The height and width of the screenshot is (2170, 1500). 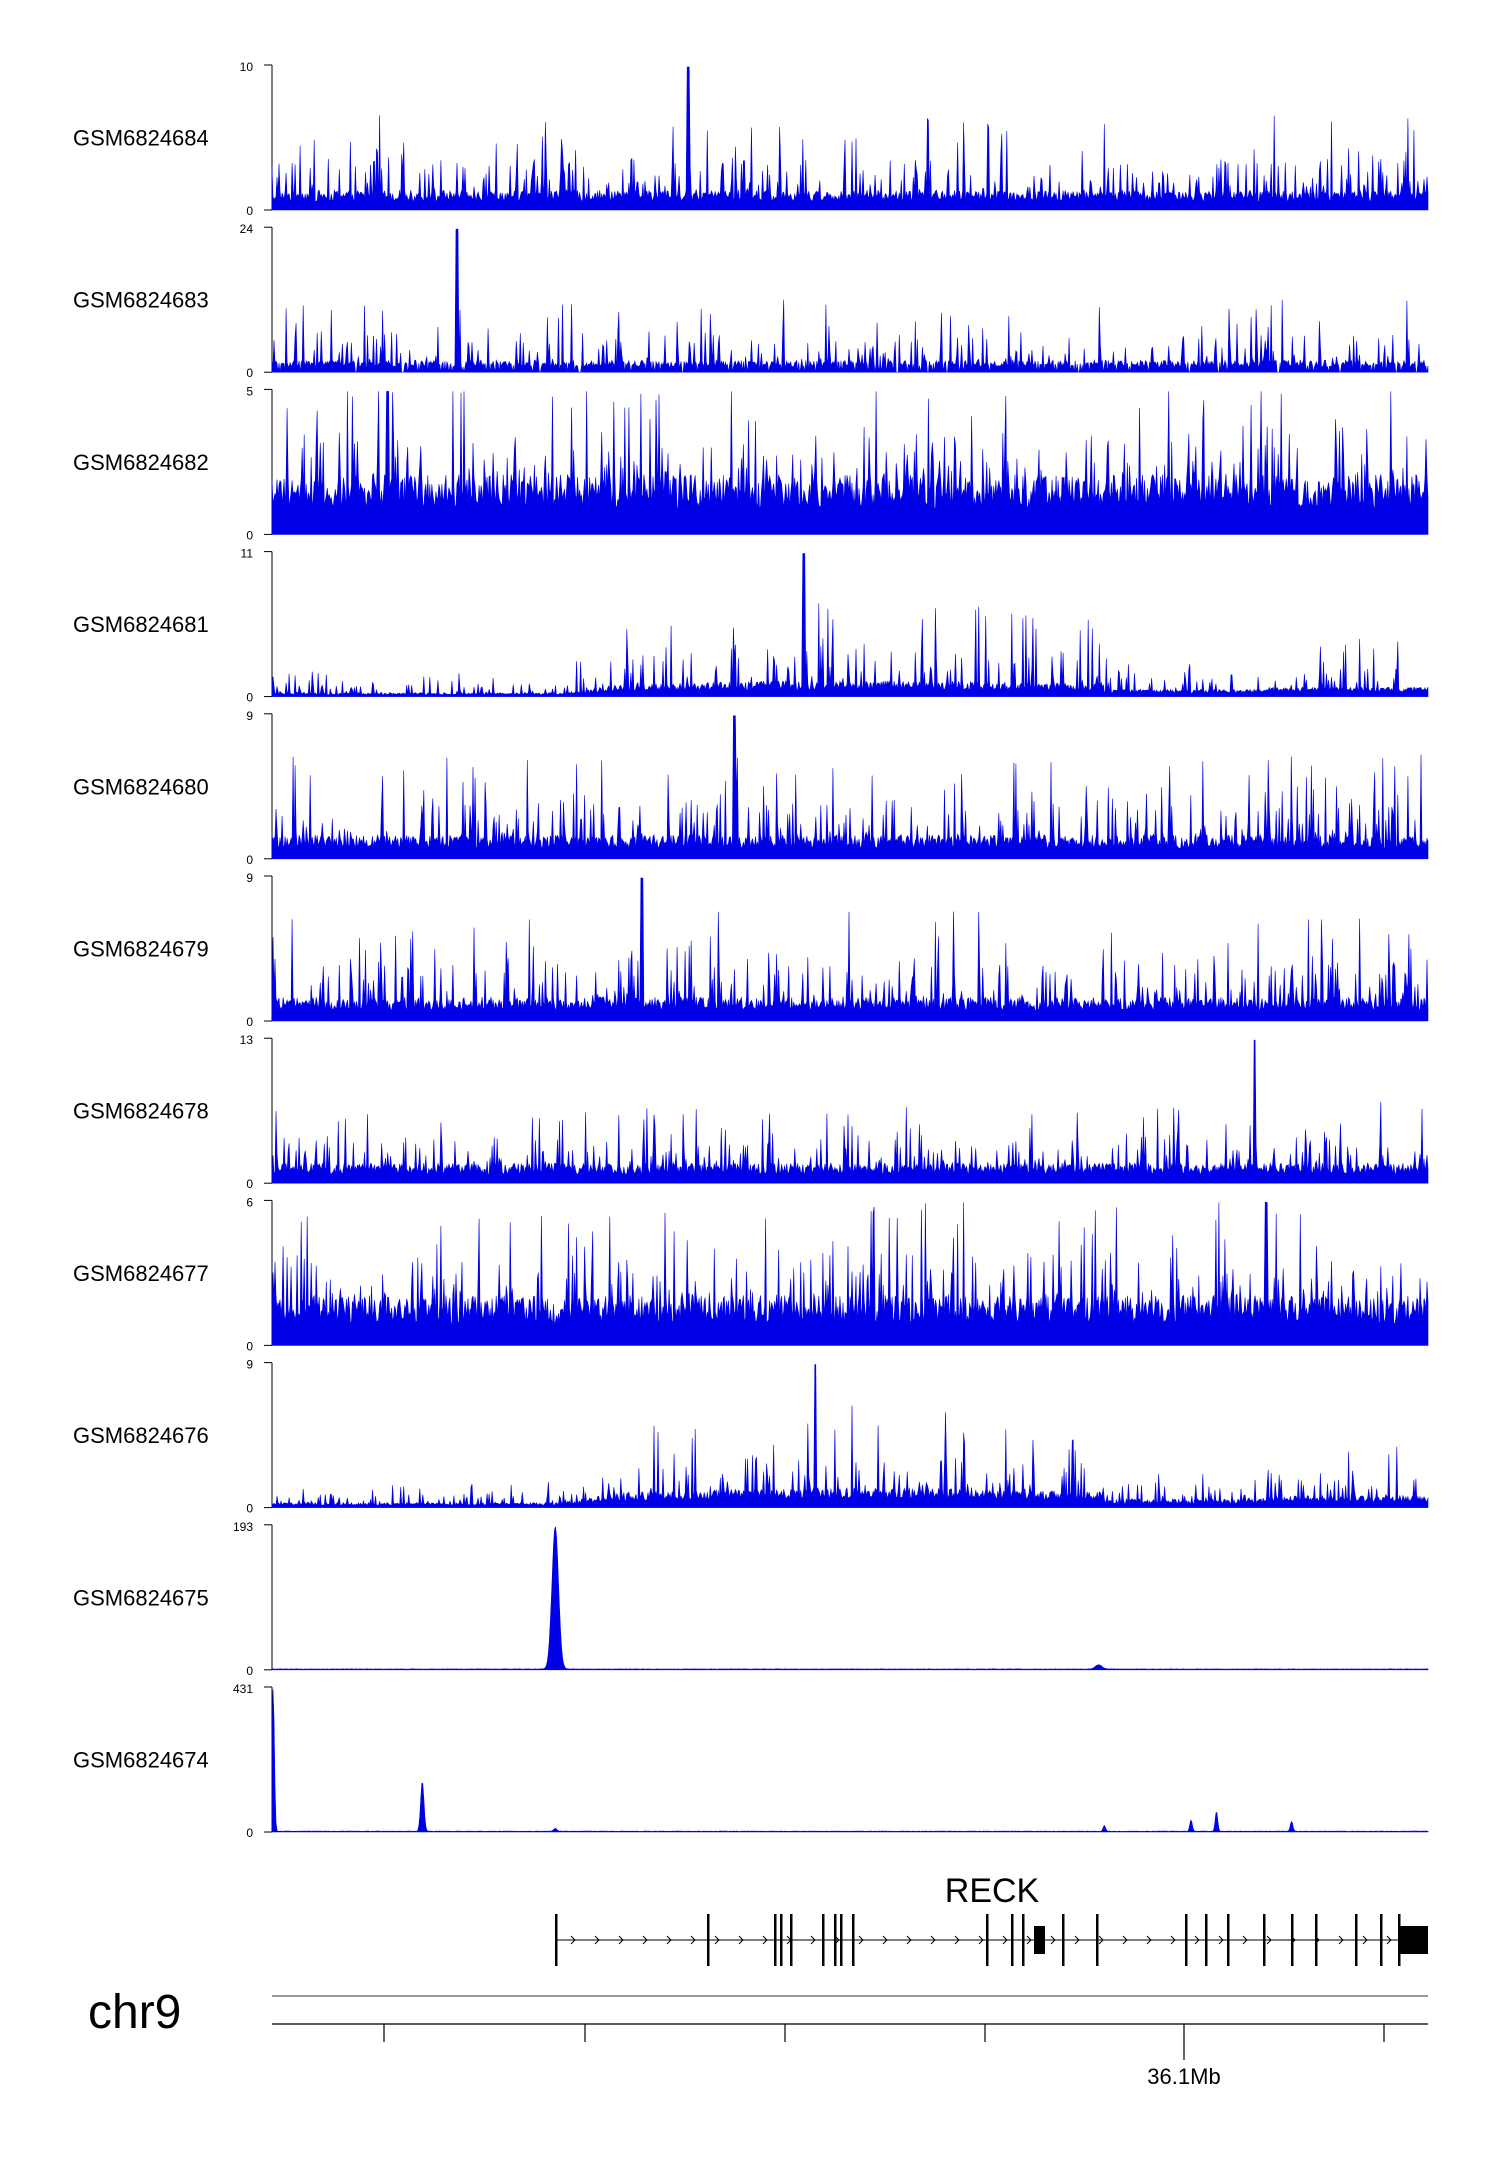 What do you see at coordinates (141, 138) in the screenshot?
I see `track-label: GSM6824684` at bounding box center [141, 138].